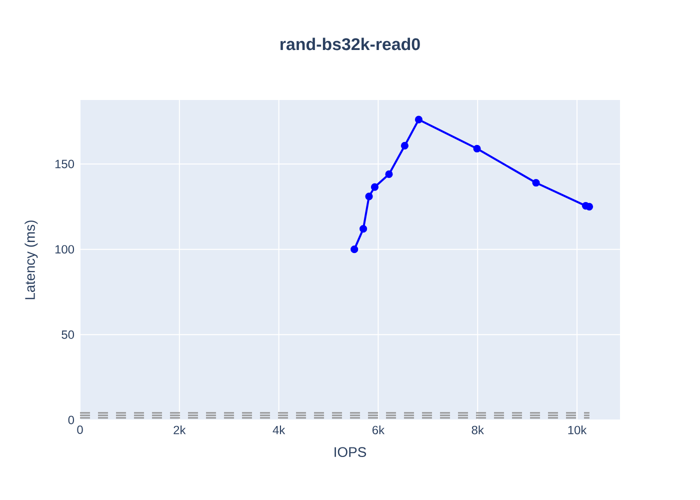  Describe the element at coordinates (71, 420) in the screenshot. I see `y-tick-label: 0` at that location.